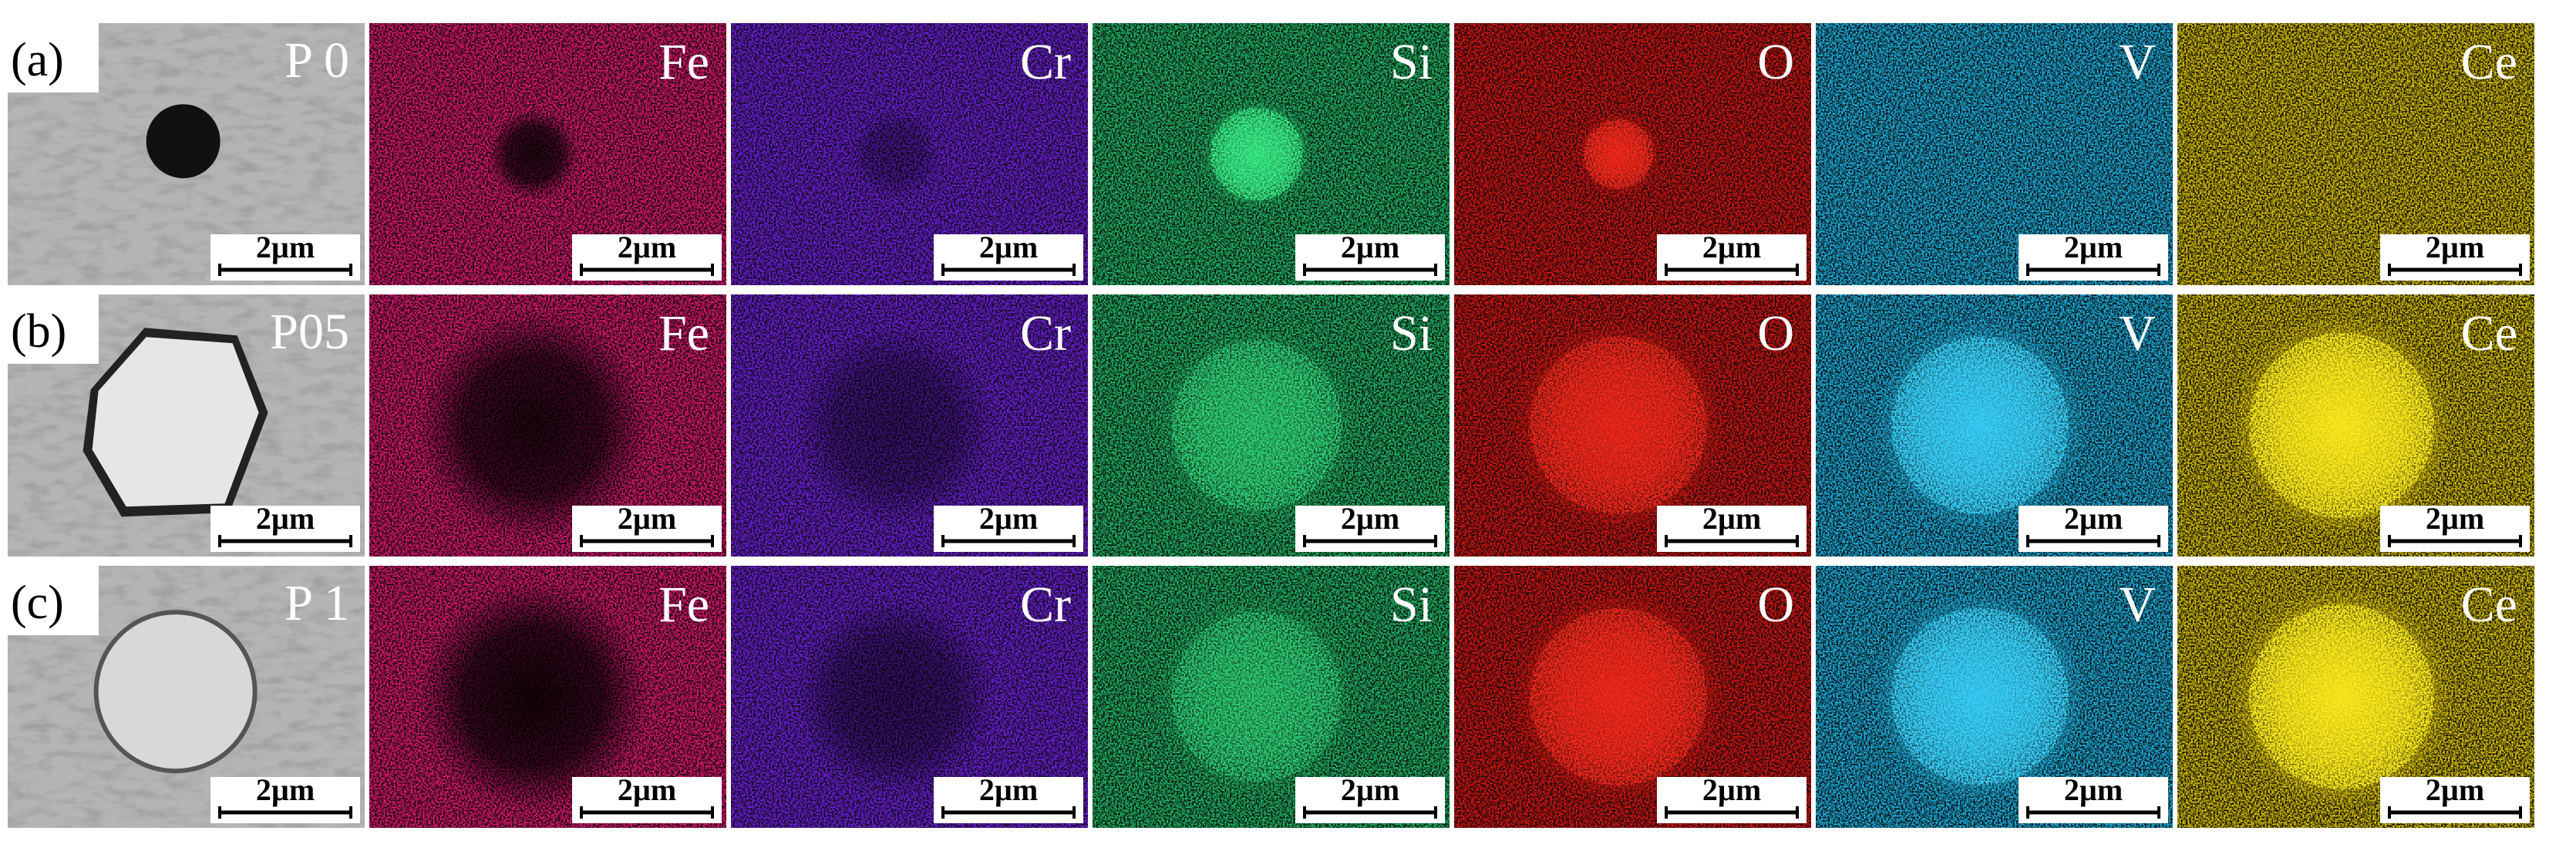 The image size is (2576, 861). What do you see at coordinates (317, 603) in the screenshot?
I see `sample-label: P 1` at bounding box center [317, 603].